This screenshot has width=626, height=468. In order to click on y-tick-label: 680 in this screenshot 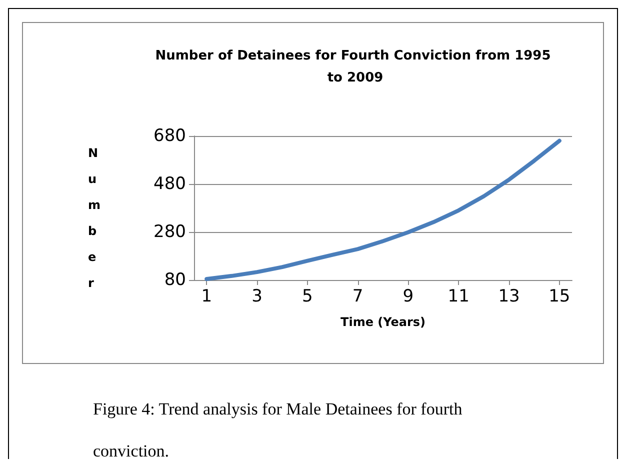, I will do `click(170, 136)`.